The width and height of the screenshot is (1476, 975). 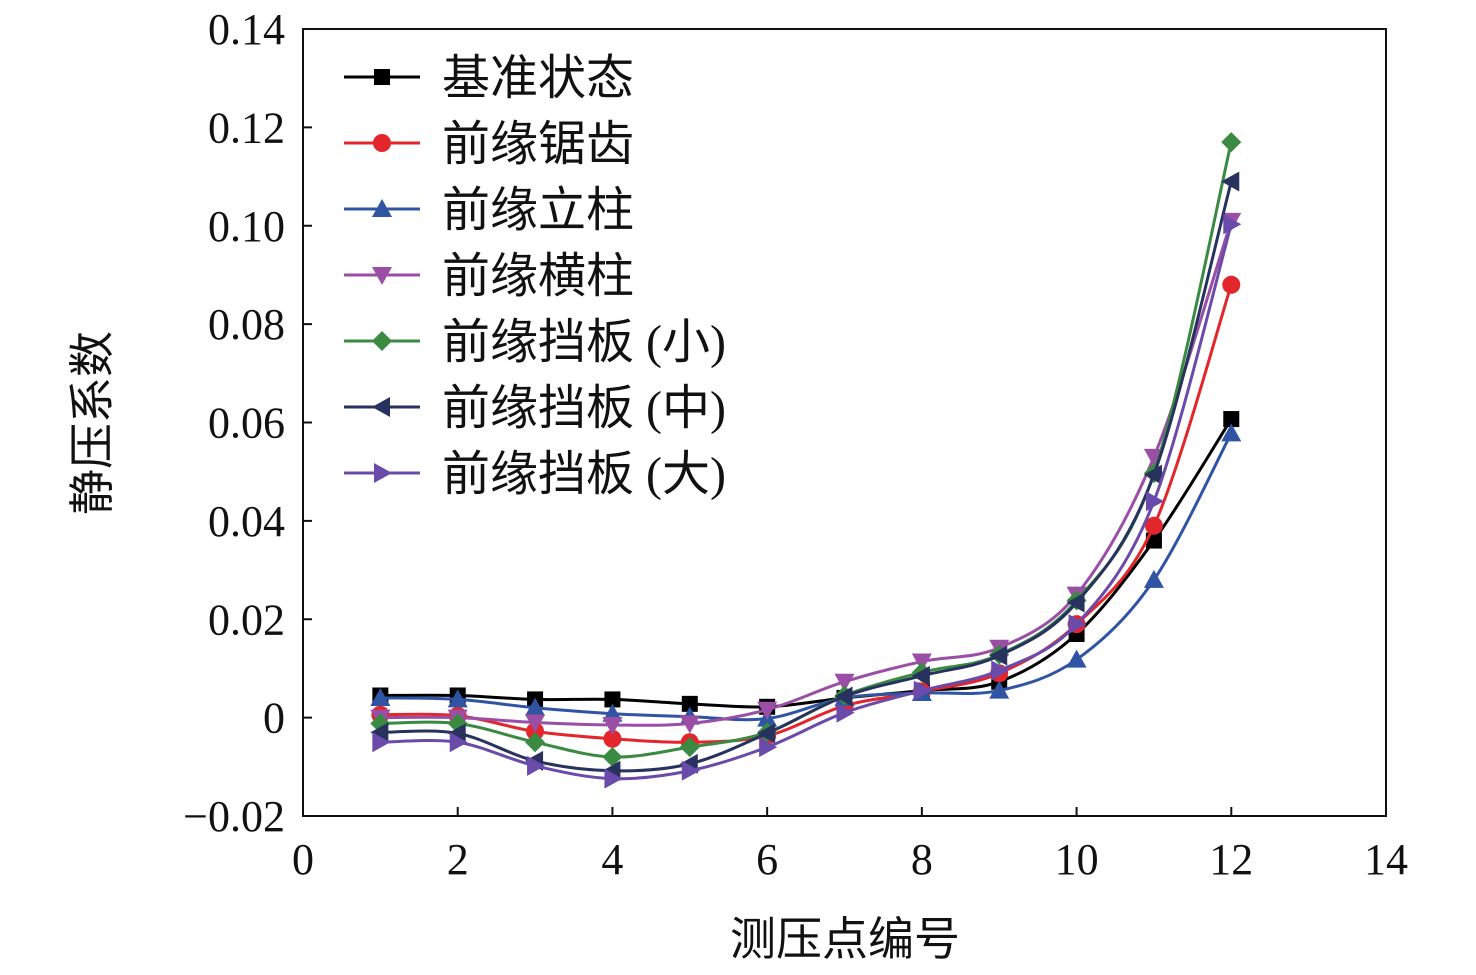 What do you see at coordinates (246, 324) in the screenshot?
I see `y-tick-label: 0.08` at bounding box center [246, 324].